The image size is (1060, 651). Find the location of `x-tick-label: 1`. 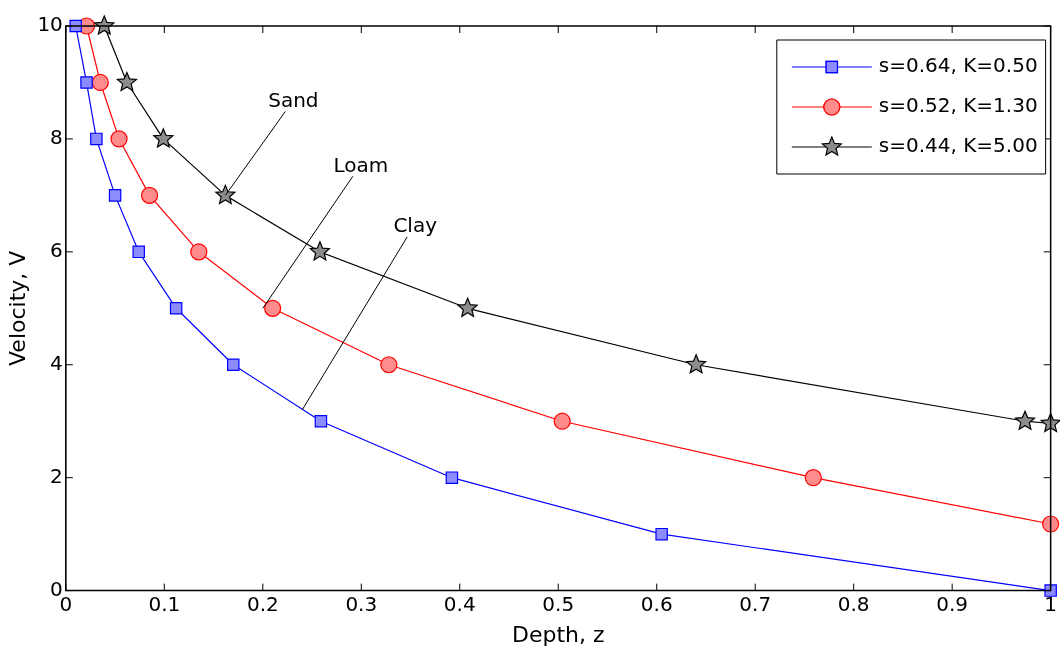

x-tick-label: 1 is located at coordinates (1050, 603).